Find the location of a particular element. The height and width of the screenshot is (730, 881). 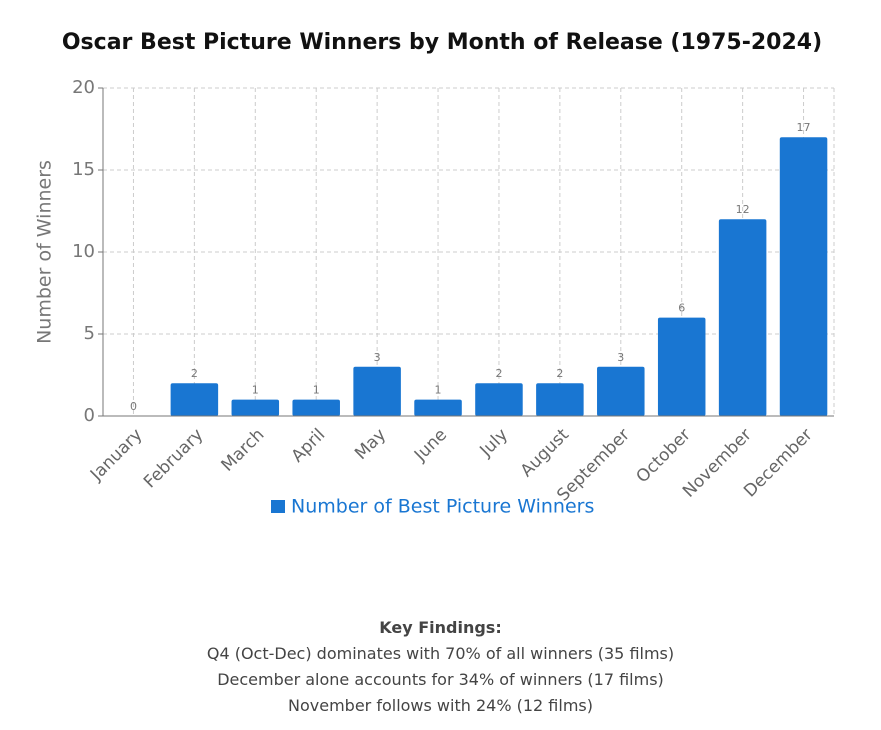

y-tick-label: 15 is located at coordinates (83, 169).